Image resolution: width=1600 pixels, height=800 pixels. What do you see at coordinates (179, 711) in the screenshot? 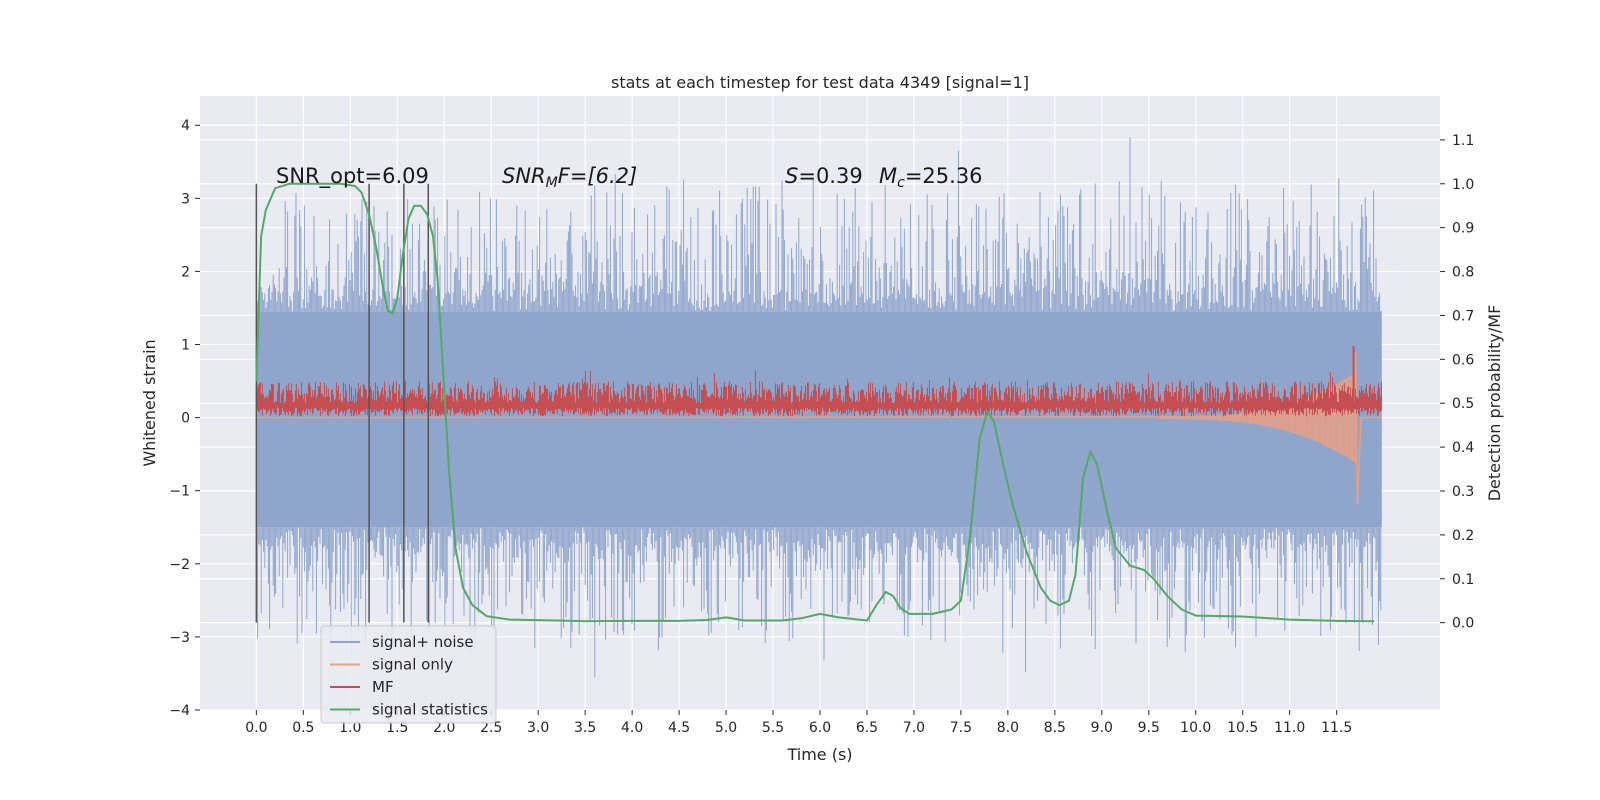
I see `y-left-tick-label: −4` at bounding box center [179, 711].